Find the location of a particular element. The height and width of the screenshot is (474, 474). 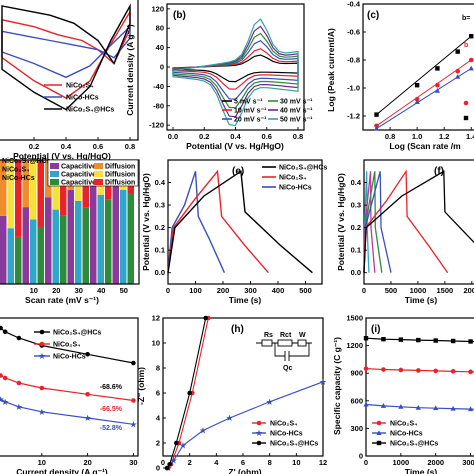

panel-e-ytick-label: 0.0 is located at coordinates (160, 272).